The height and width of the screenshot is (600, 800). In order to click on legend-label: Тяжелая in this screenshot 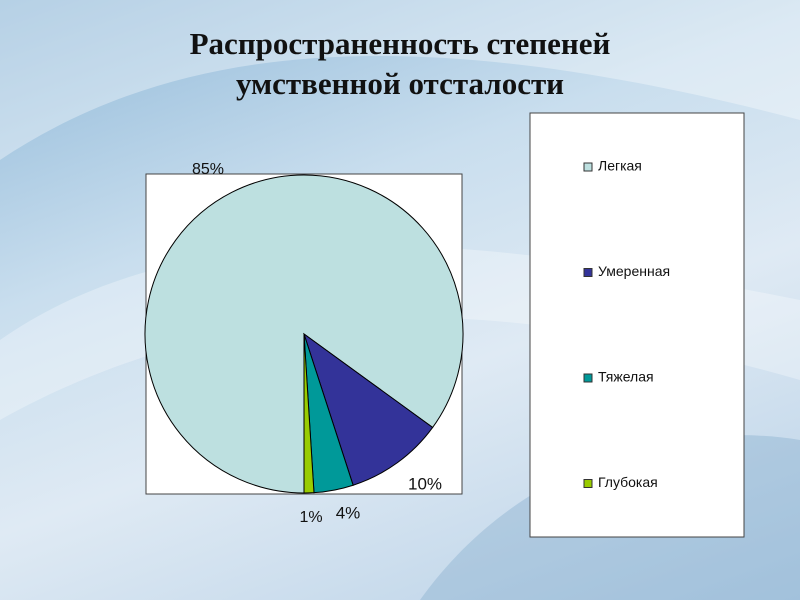, I will do `click(626, 377)`.